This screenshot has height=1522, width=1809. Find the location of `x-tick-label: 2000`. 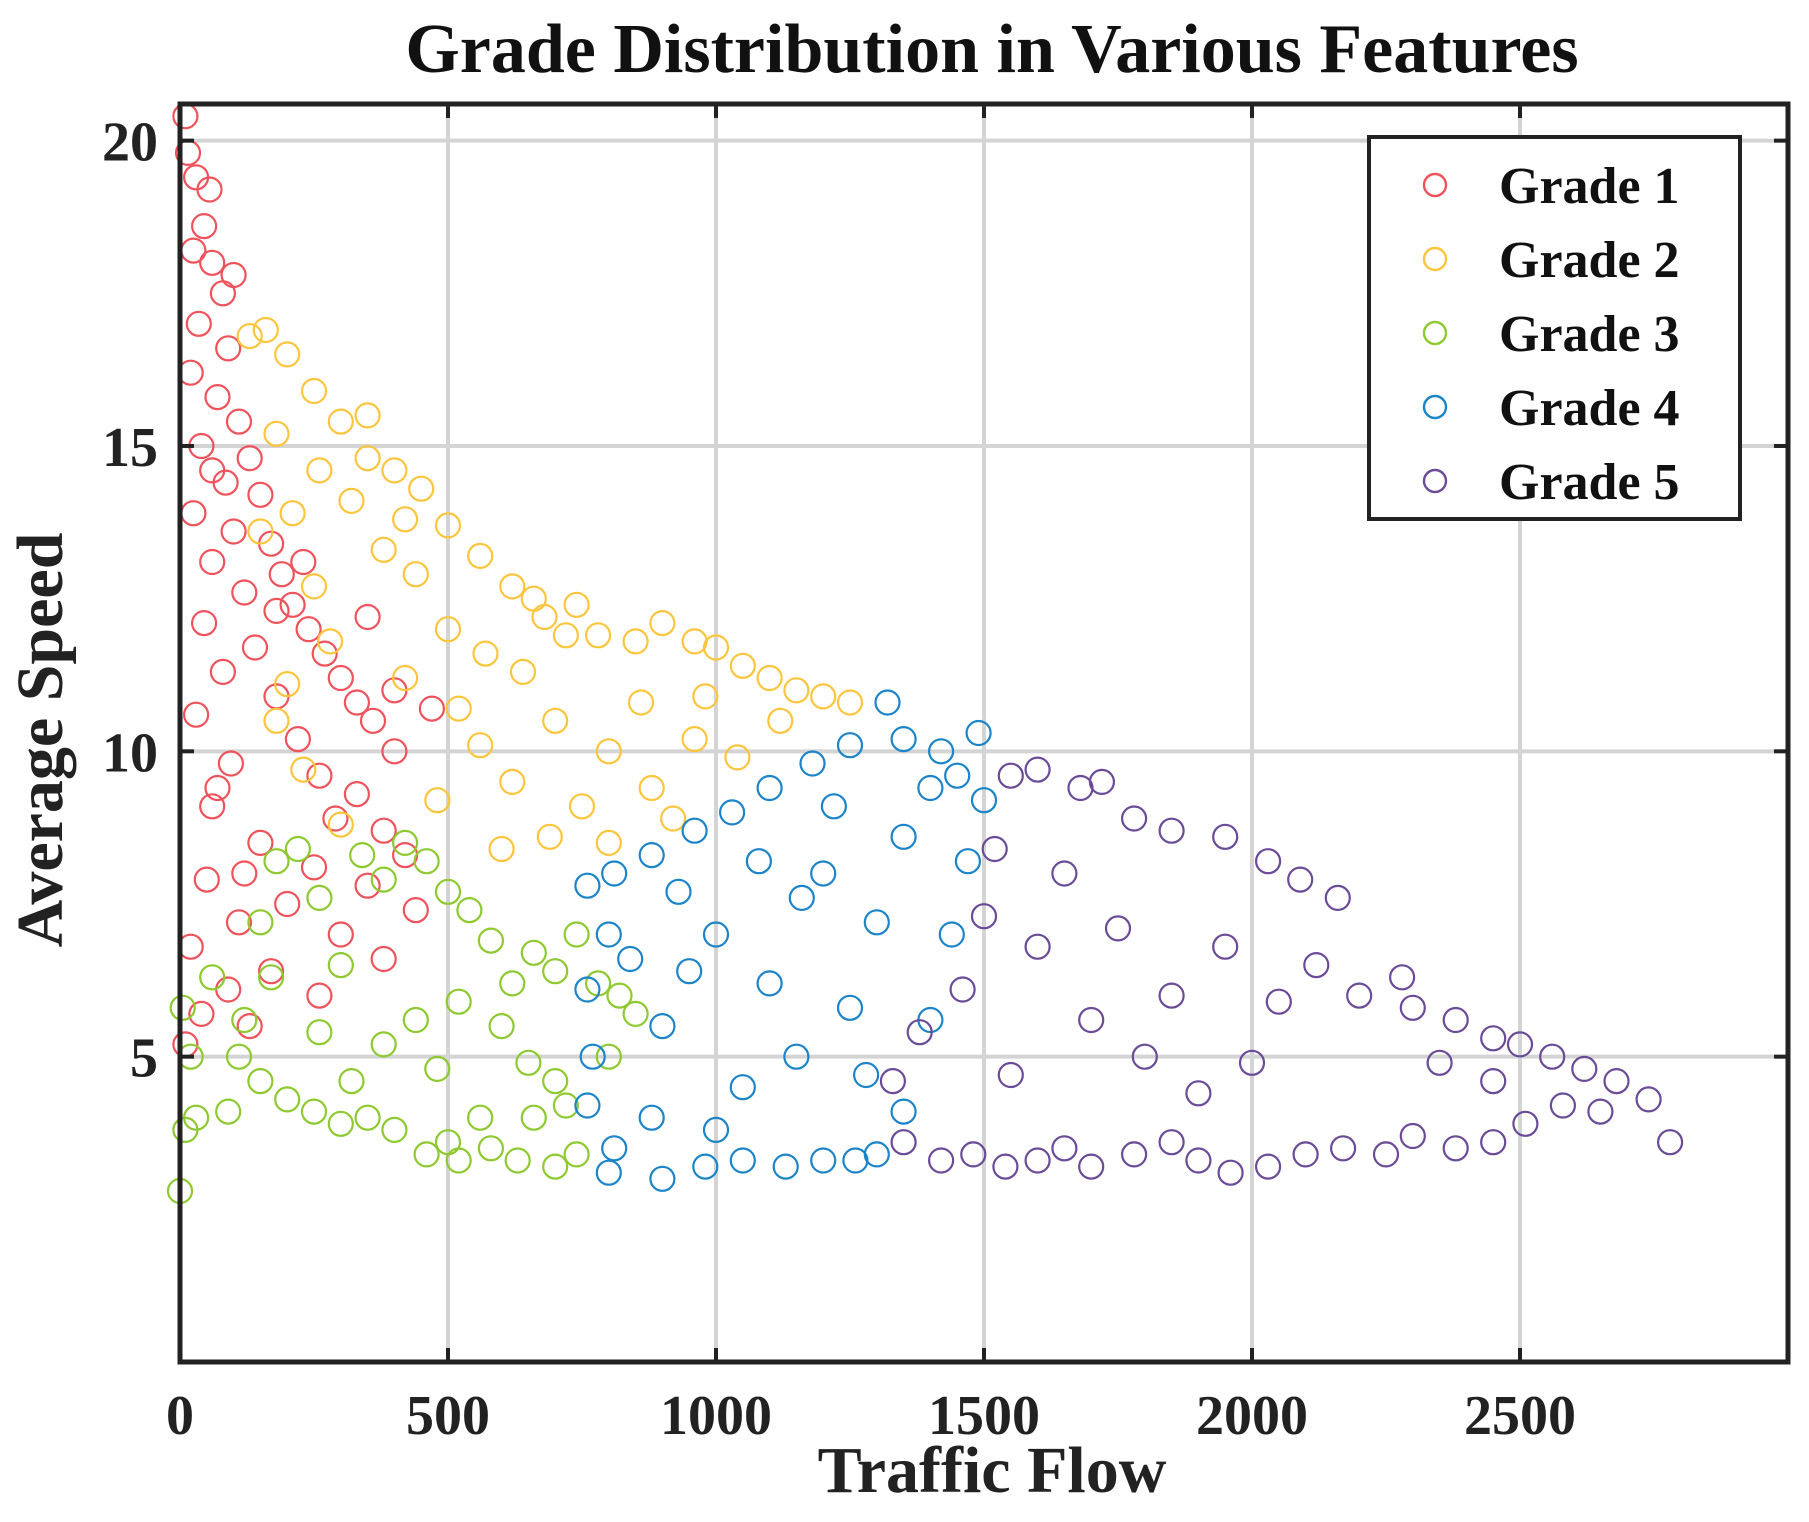

x-tick-label: 2000 is located at coordinates (1252, 1416).